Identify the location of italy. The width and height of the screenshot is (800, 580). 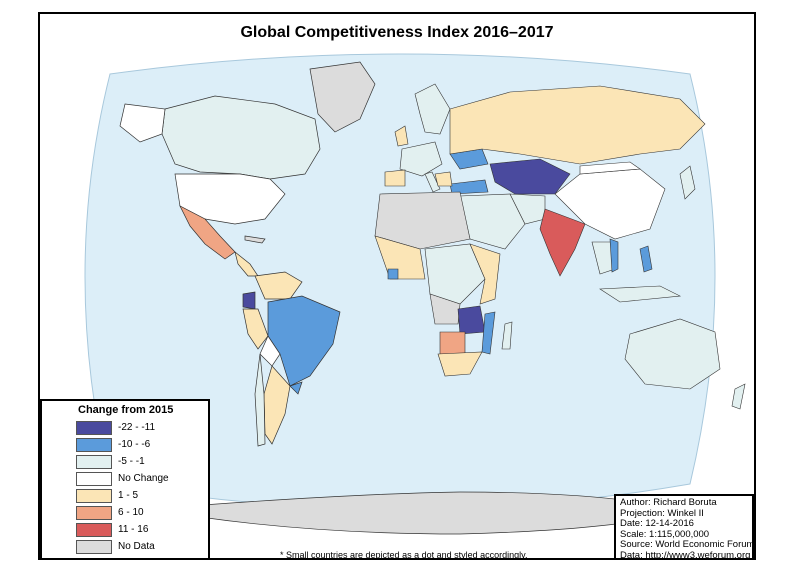
(432, 182).